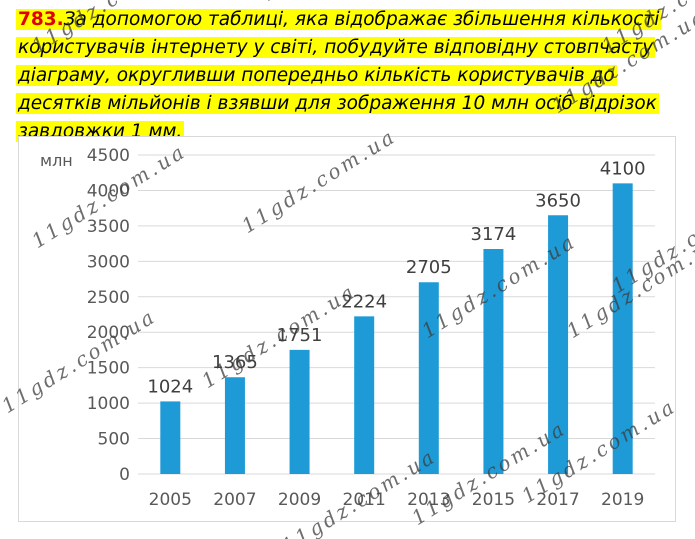  What do you see at coordinates (235, 362) in the screenshot?
I see `data-label: 1365` at bounding box center [235, 362].